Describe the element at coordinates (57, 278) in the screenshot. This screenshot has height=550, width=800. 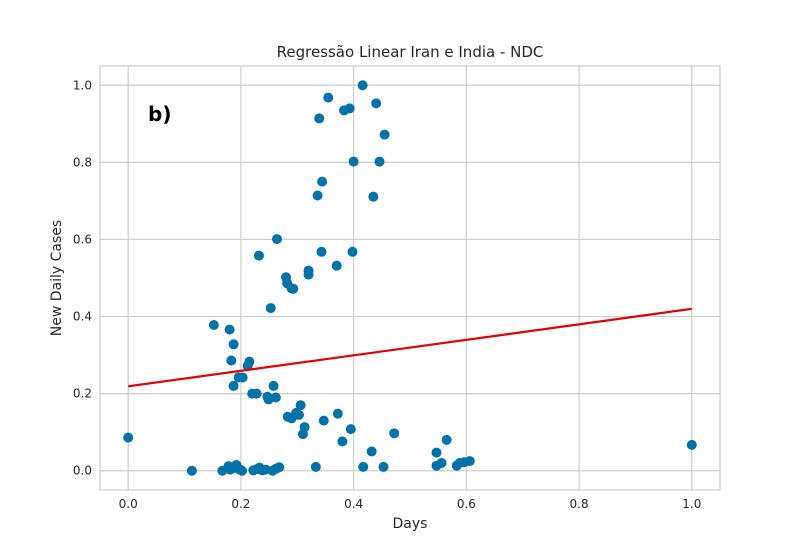
I see `y-axis-label: New Daily Cases` at that location.